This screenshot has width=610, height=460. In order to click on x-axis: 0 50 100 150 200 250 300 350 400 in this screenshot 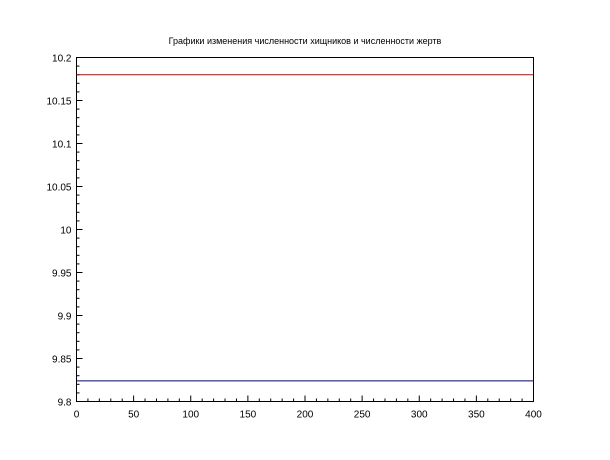, I will do `click(308, 408)`.